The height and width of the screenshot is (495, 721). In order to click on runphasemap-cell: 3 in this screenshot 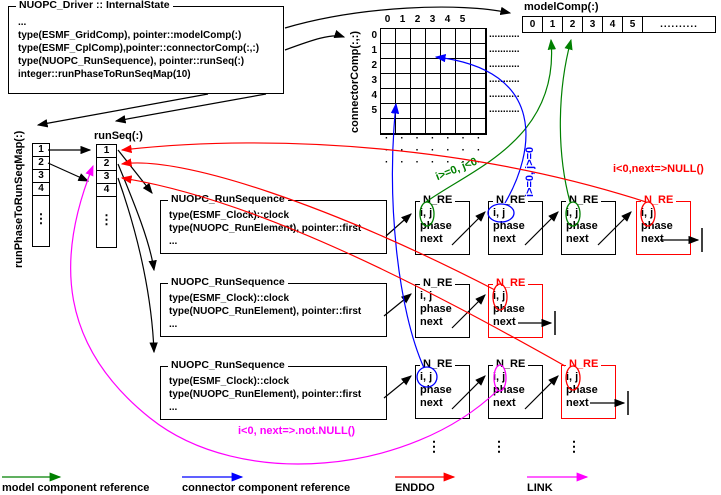, I will do `click(41, 176)`.